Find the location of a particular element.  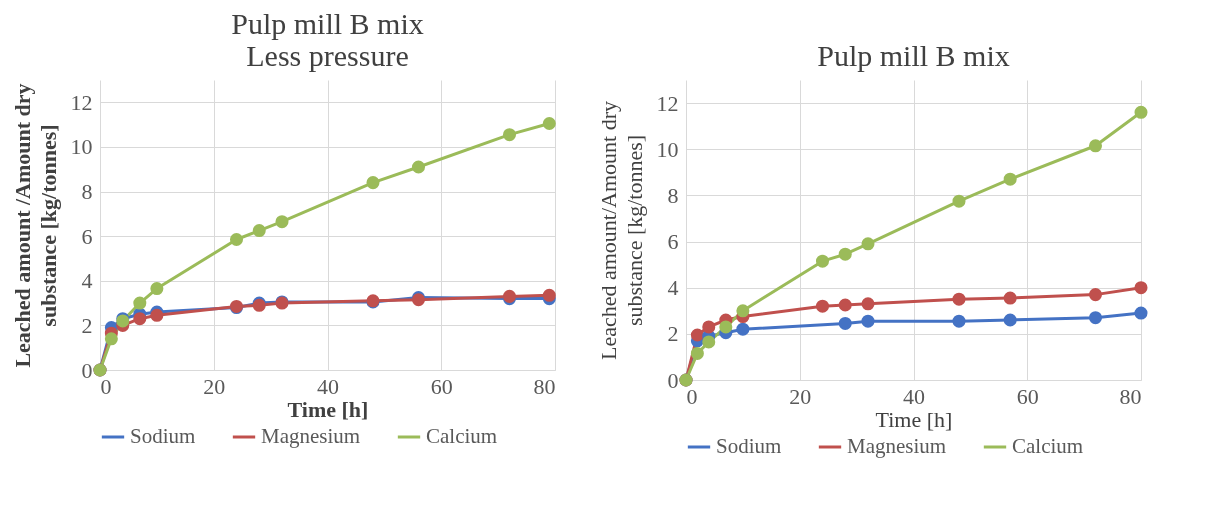

y-axis-title: Leached amount /Amount dry substance [kg/tonnes] is located at coordinates (35, 225).